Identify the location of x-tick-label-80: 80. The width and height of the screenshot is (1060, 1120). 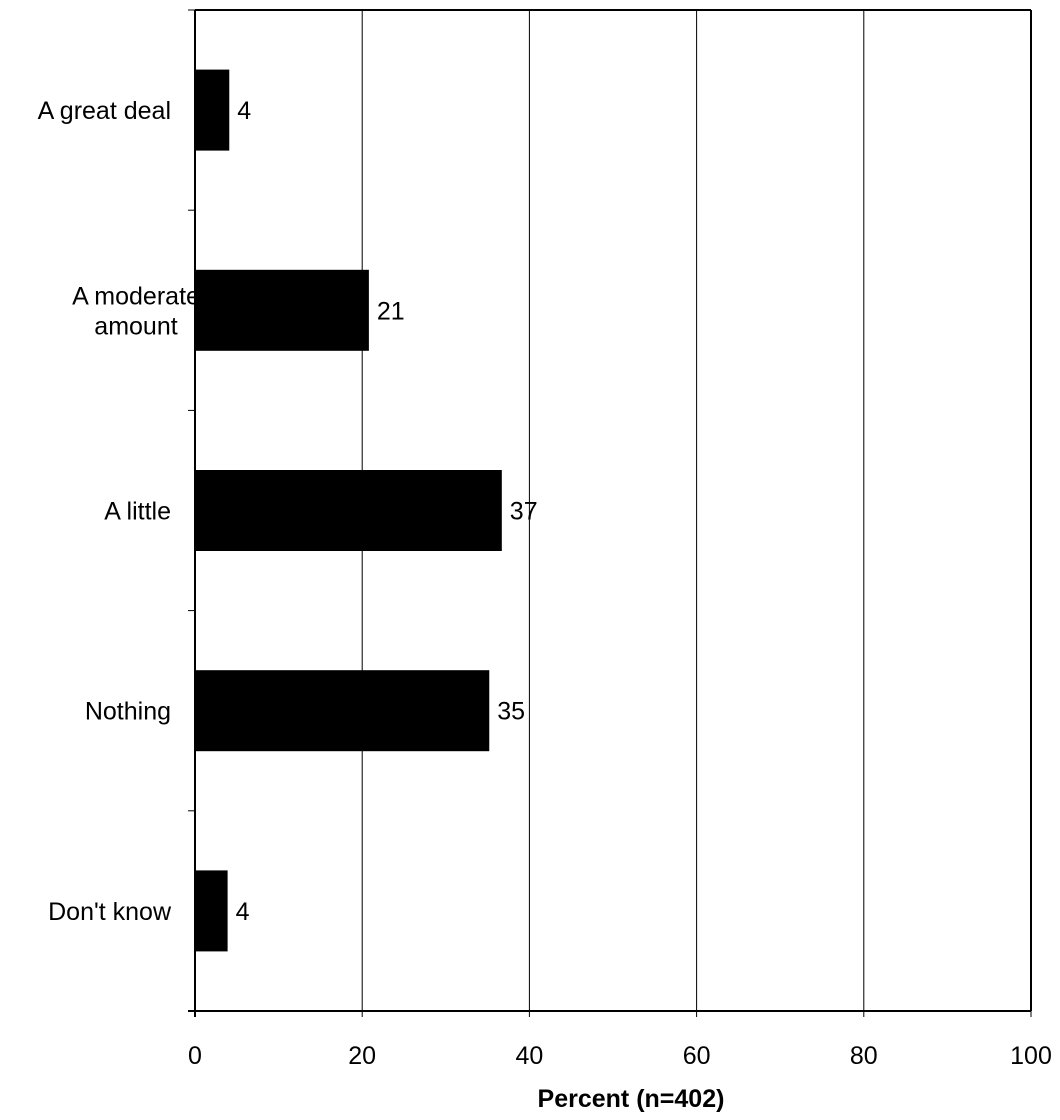
(864, 1056).